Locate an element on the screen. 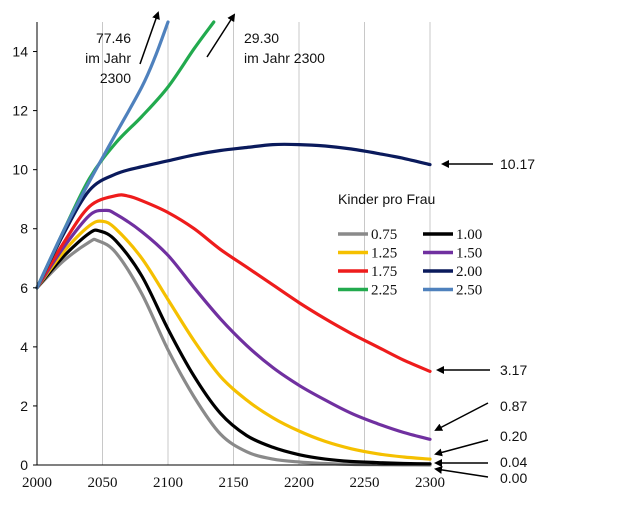 Image resolution: width=625 pixels, height=510 pixels. note-225-arrow is located at coordinates (221, 35).